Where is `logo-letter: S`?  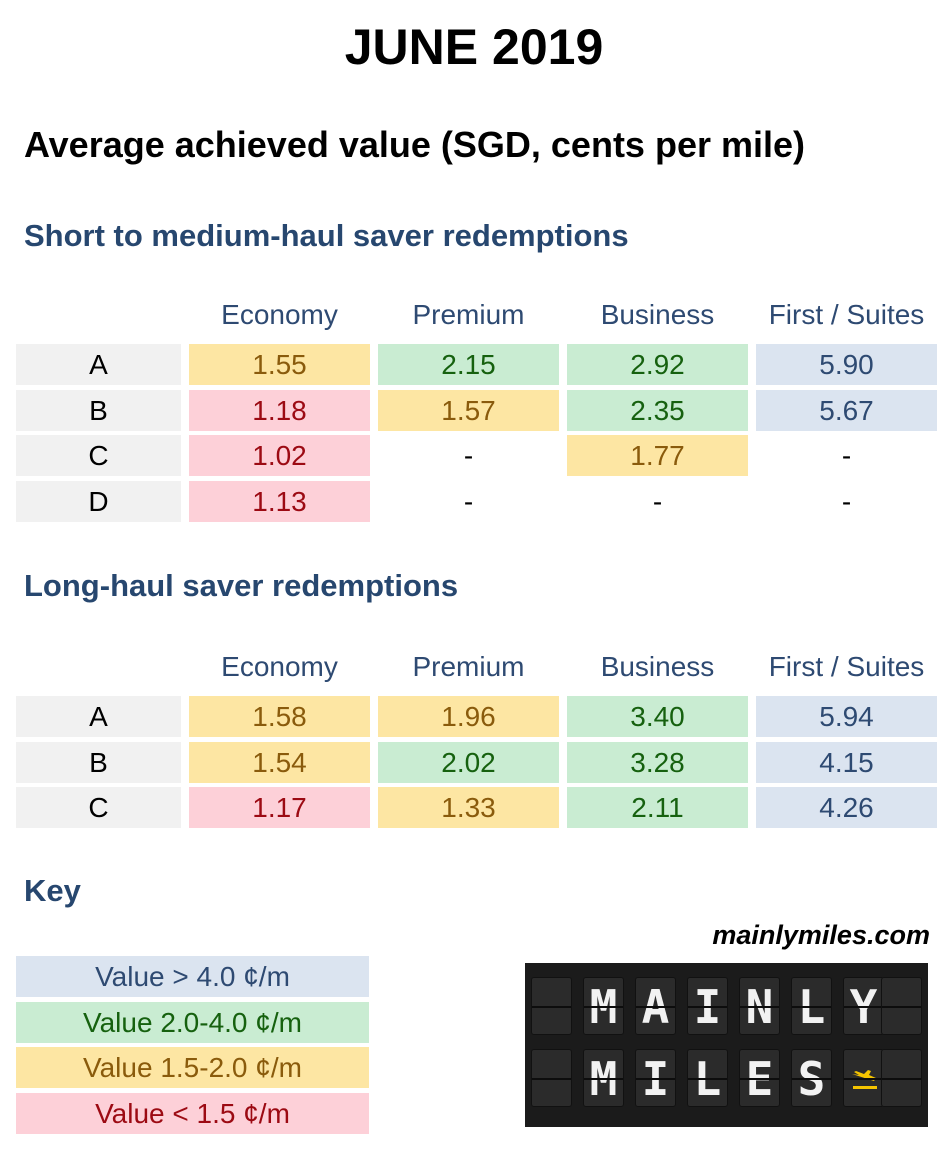 logo-letter: S is located at coordinates (811, 1079).